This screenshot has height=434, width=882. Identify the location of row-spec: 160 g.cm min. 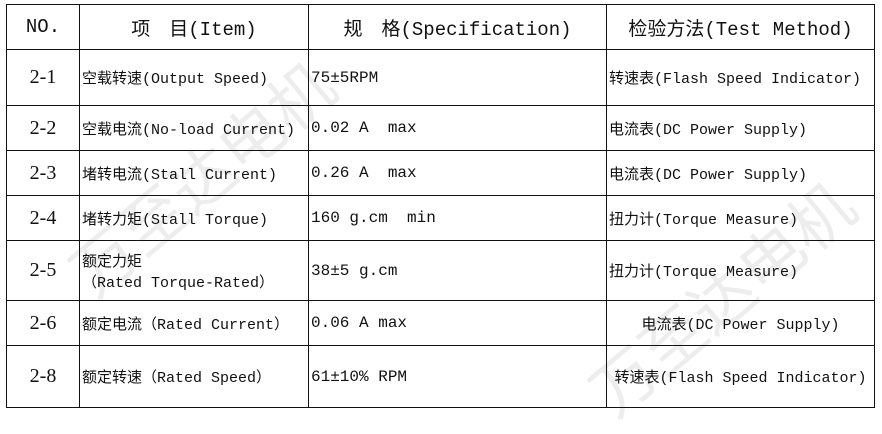
(457, 218).